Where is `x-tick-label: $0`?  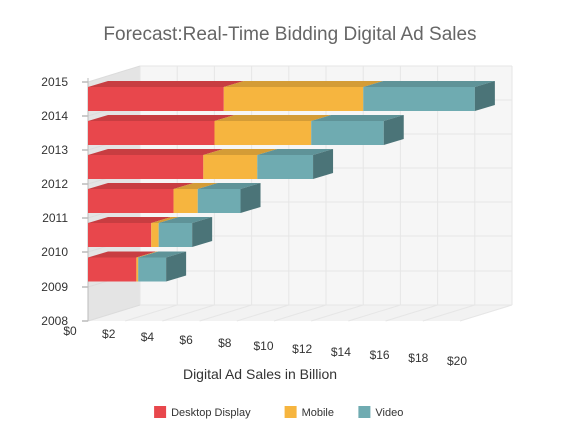
x-tick-label: $0 is located at coordinates (70, 331).